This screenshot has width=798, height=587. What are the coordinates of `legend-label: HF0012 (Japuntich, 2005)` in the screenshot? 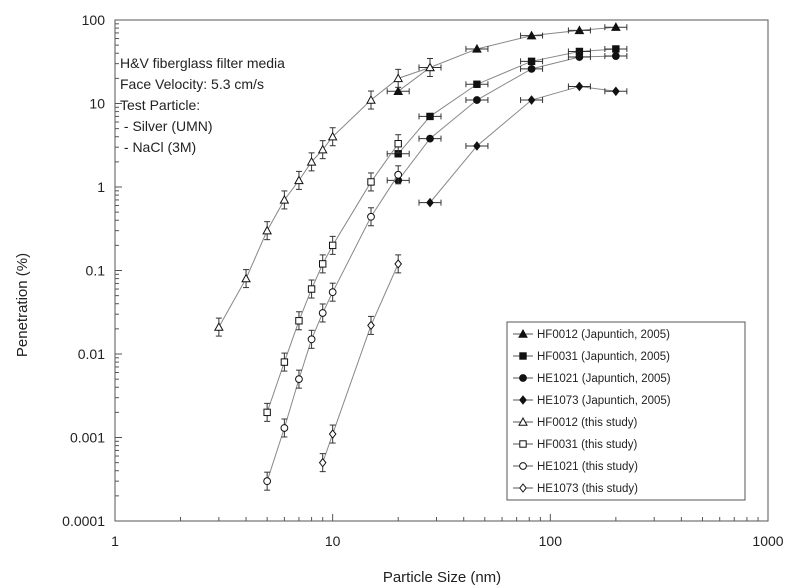 It's located at (603, 335).